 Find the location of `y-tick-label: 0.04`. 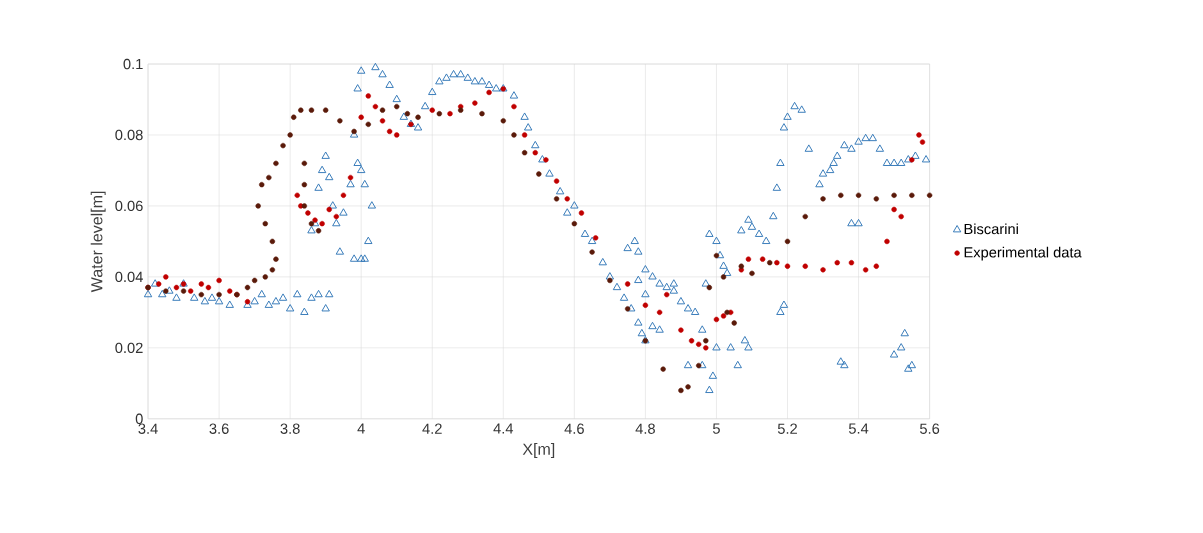

y-tick-label: 0.04 is located at coordinates (129, 276).